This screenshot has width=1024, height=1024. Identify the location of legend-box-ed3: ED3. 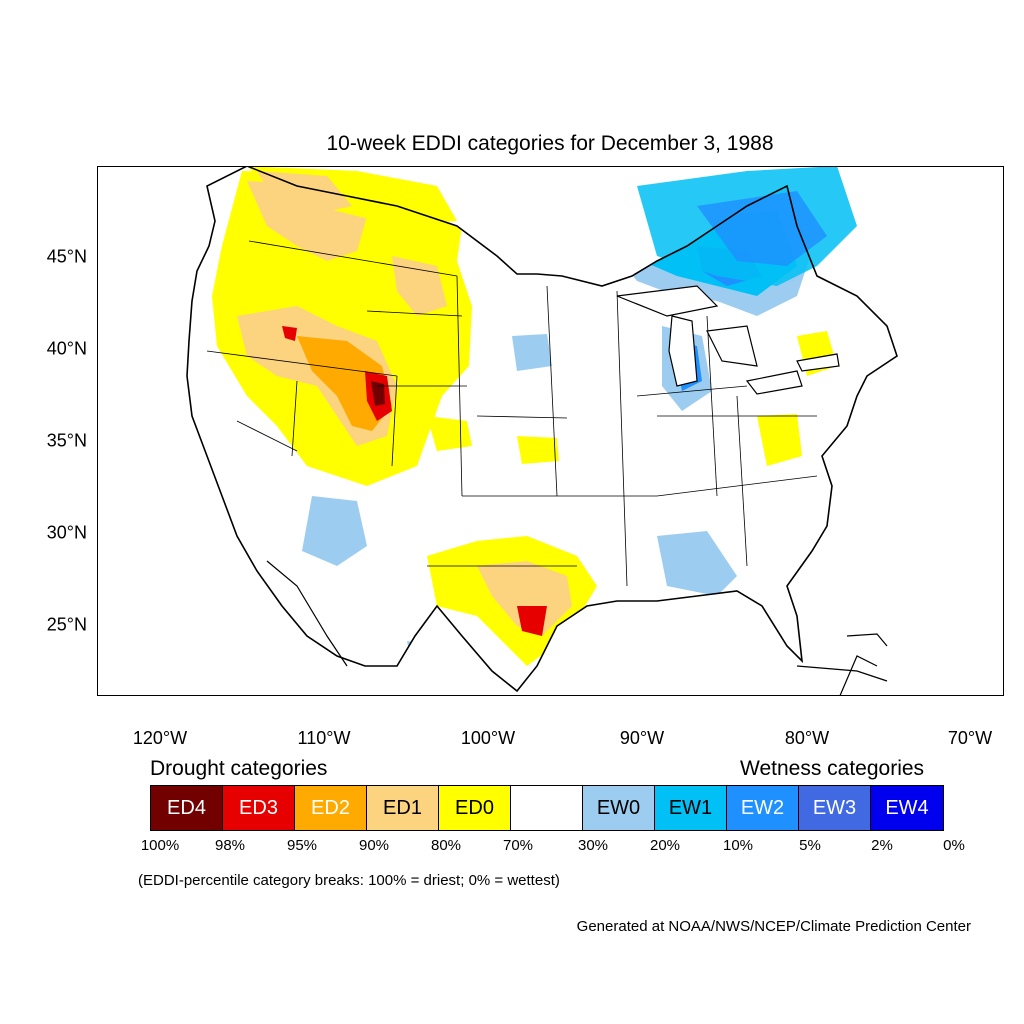
(259, 808).